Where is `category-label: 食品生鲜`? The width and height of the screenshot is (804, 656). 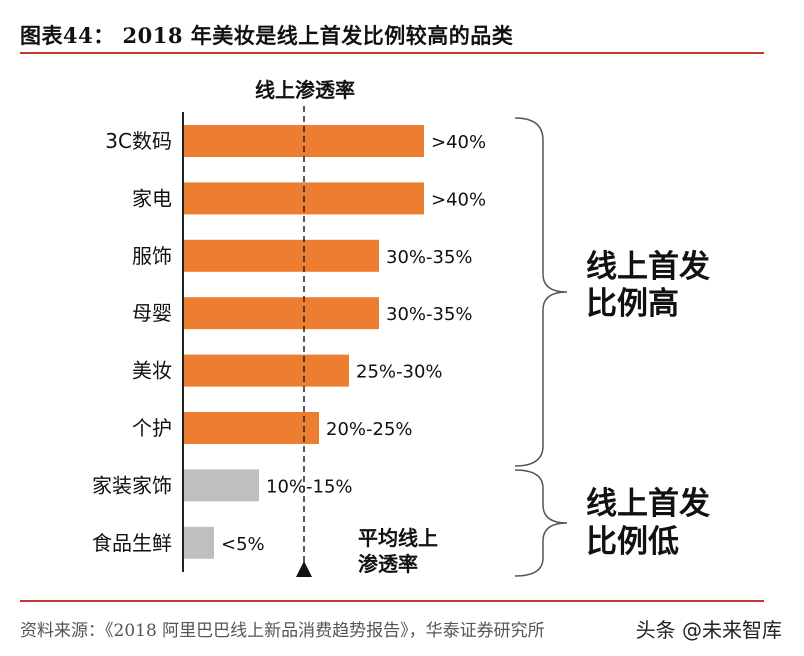
category-label: 食品生鲜 is located at coordinates (132, 543).